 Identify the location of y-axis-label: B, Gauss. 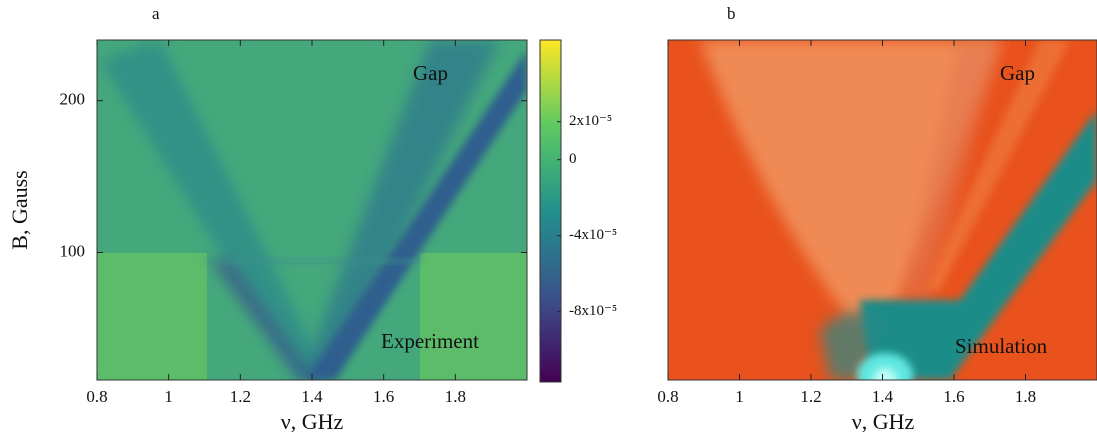
(19, 209).